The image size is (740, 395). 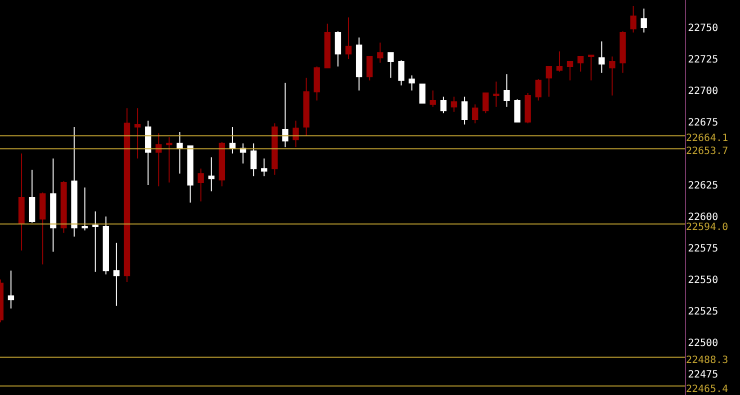 What do you see at coordinates (707, 151) in the screenshot?
I see `ref-line-label: 22653.7` at bounding box center [707, 151].